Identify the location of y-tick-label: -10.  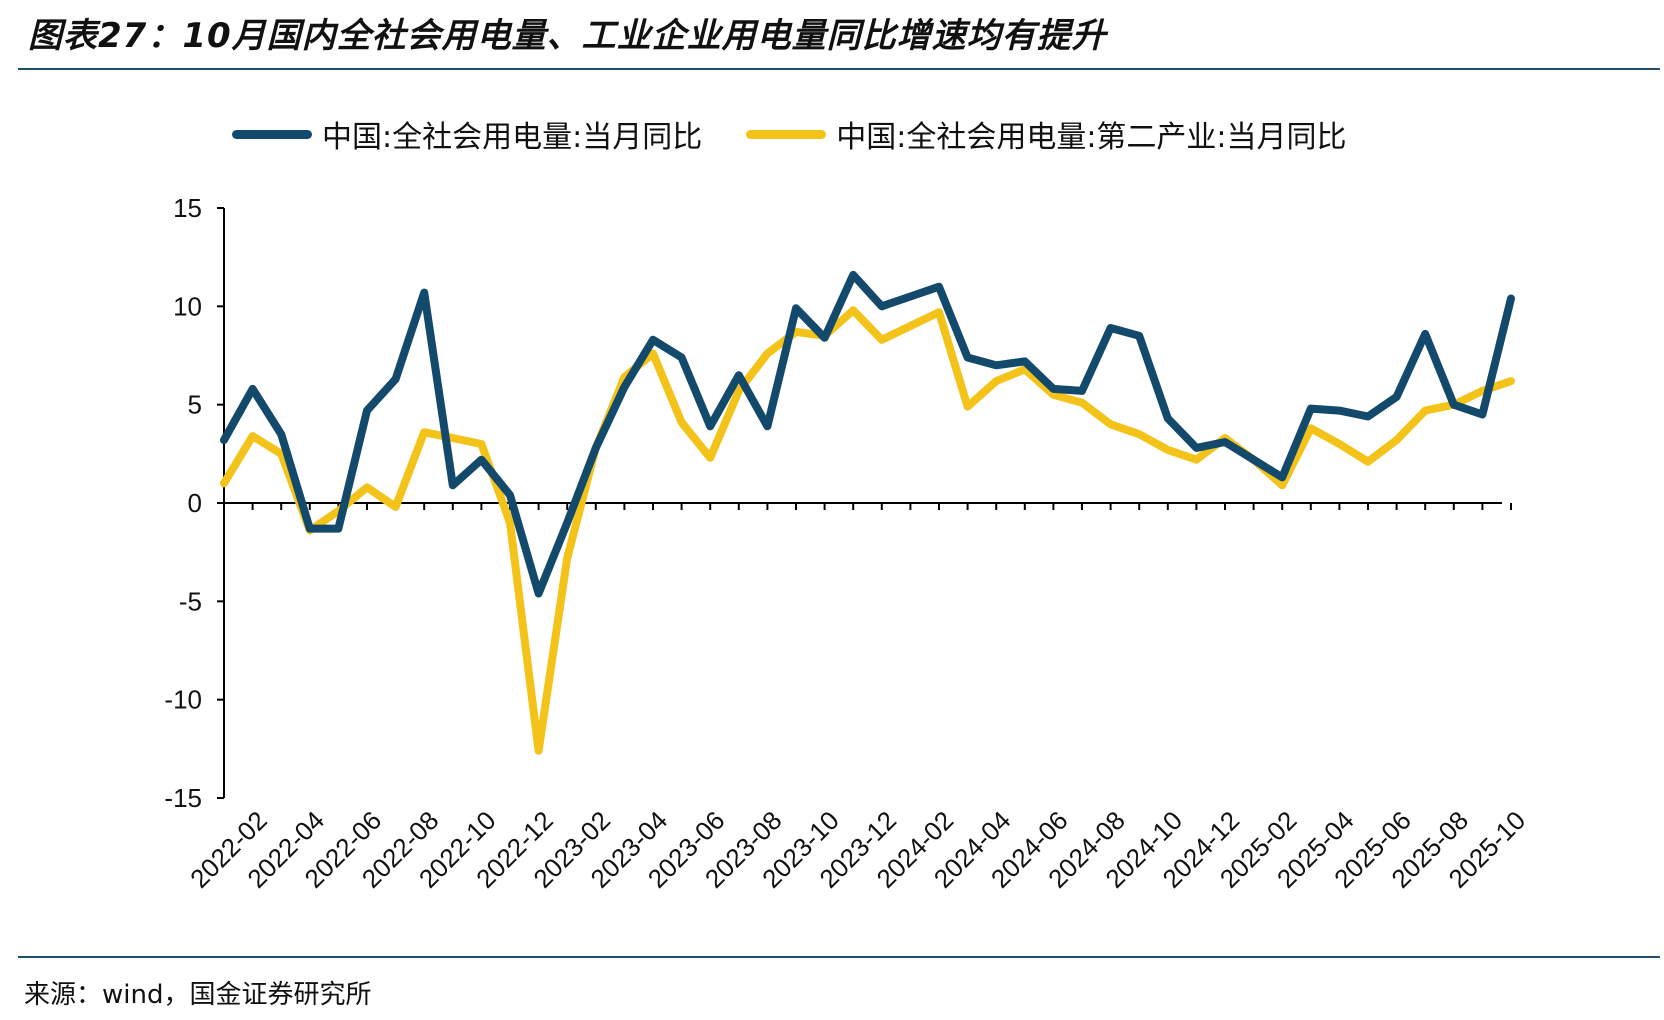
(183, 700).